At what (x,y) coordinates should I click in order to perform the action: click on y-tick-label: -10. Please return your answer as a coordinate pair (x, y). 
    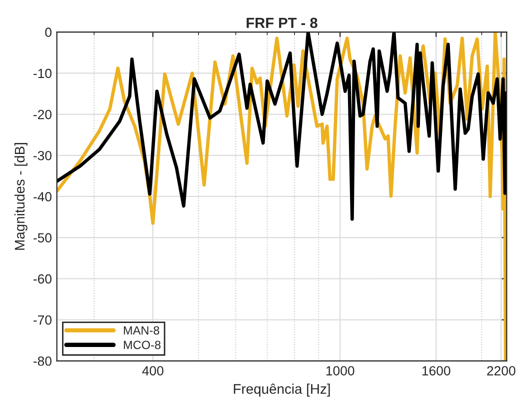
    Looking at the image, I should click on (43, 73).